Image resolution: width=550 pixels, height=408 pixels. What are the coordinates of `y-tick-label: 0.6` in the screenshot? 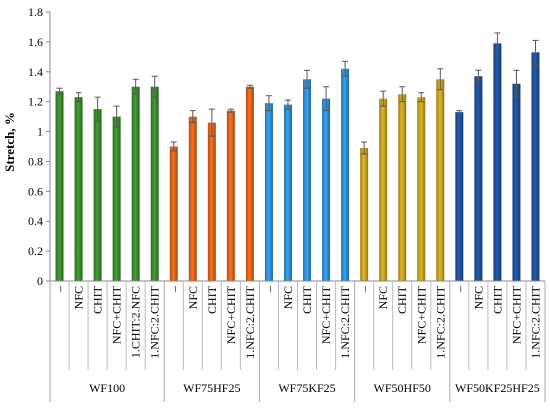 It's located at (35, 191).